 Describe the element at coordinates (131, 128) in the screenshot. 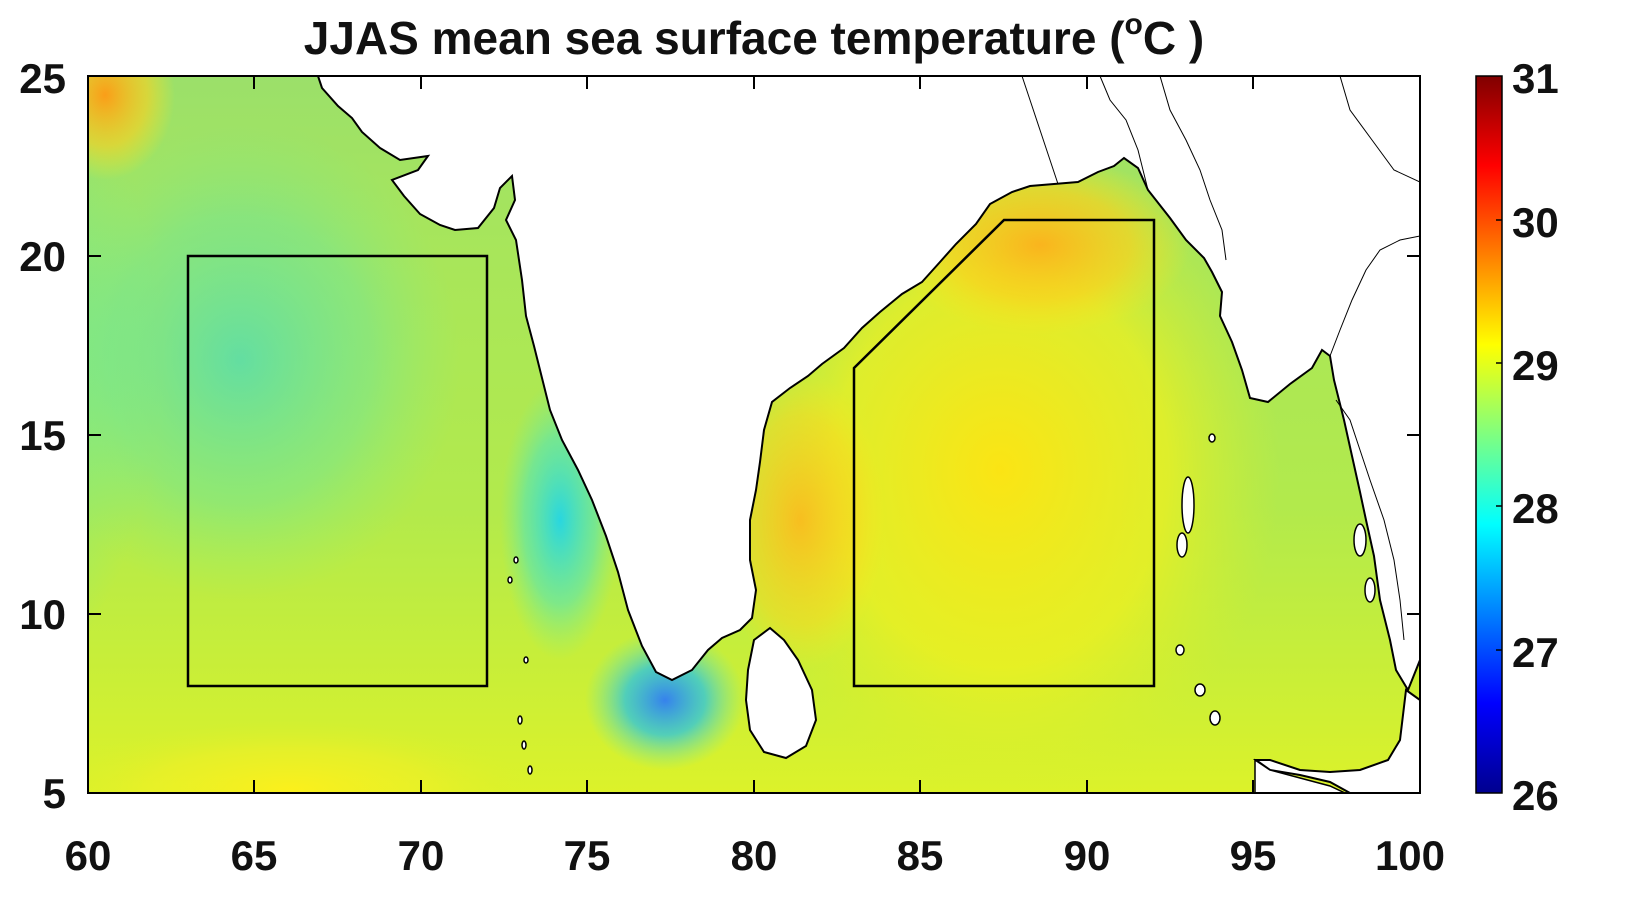

I see `warm-northwest-corner` at that location.